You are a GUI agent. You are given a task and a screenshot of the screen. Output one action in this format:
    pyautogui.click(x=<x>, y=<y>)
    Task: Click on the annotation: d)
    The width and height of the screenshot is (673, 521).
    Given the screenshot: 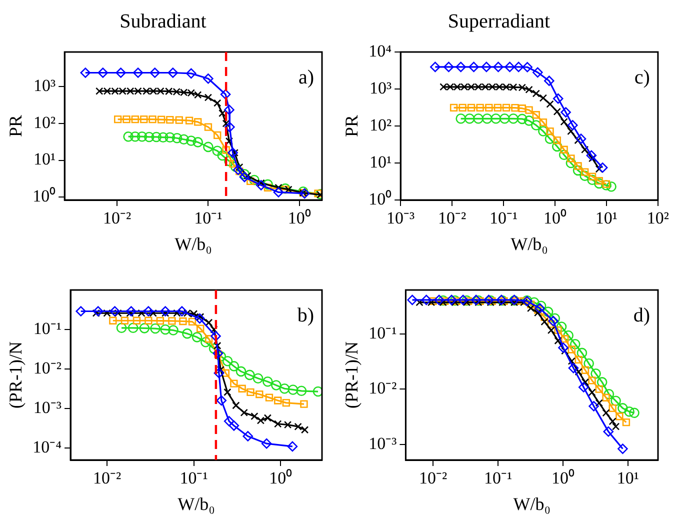 What is the action you would take?
    pyautogui.click(x=641, y=315)
    